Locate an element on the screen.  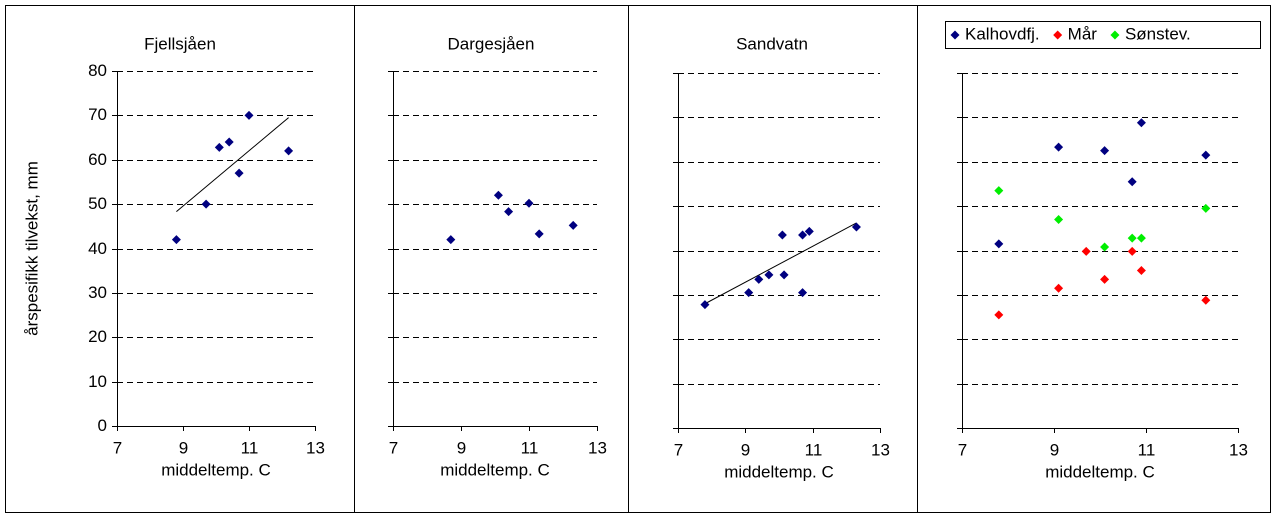
y-tick-label: 60 is located at coordinates (97, 159).